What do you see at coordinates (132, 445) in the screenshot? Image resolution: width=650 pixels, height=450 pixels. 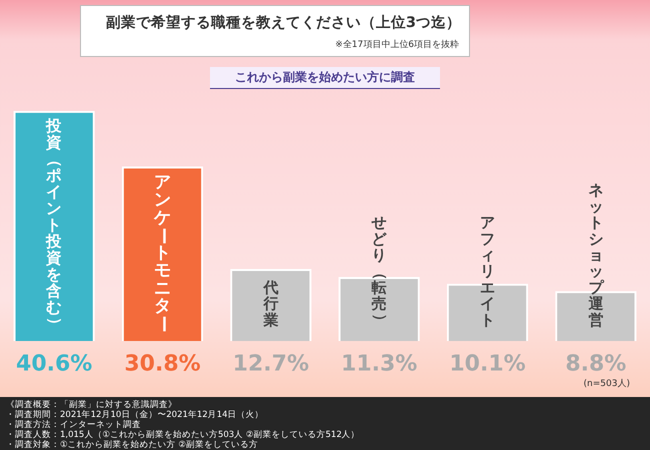 I see `text: ・調査対象：①これから副業を始めたい方 ②副業をしている方` at bounding box center [132, 445].